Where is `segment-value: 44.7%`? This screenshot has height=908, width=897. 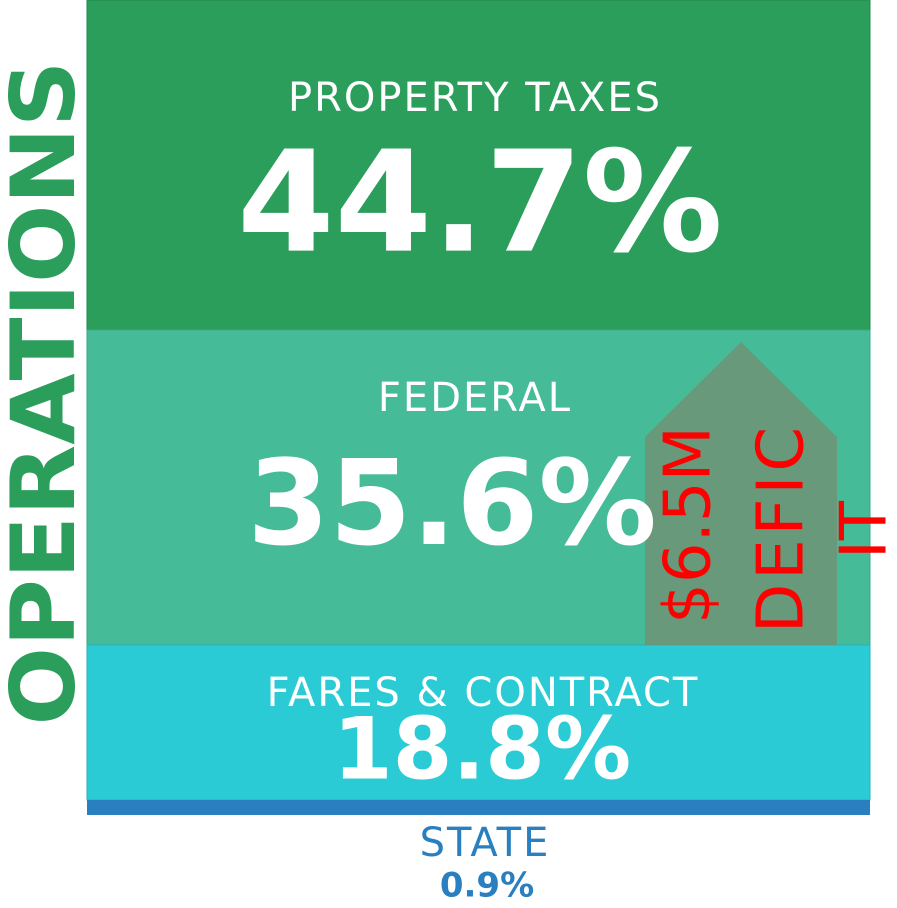
segment-value: 44.7% is located at coordinates (480, 203).